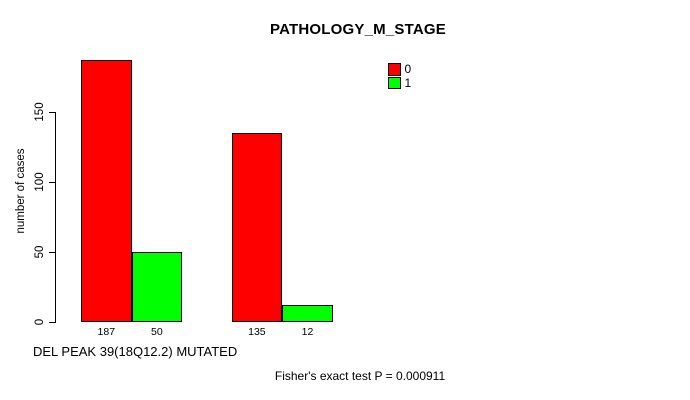  Describe the element at coordinates (360, 376) in the screenshot. I see `stat-annotation: Fisher's exact test P = 0.000911` at that location.